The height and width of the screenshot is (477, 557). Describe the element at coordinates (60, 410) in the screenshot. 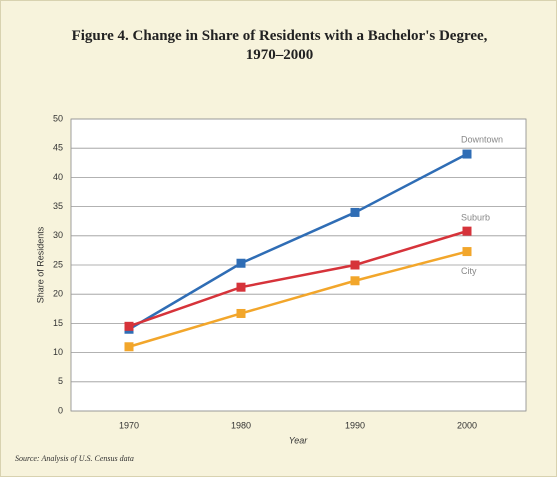

I see `y-tick-label: 0` at that location.